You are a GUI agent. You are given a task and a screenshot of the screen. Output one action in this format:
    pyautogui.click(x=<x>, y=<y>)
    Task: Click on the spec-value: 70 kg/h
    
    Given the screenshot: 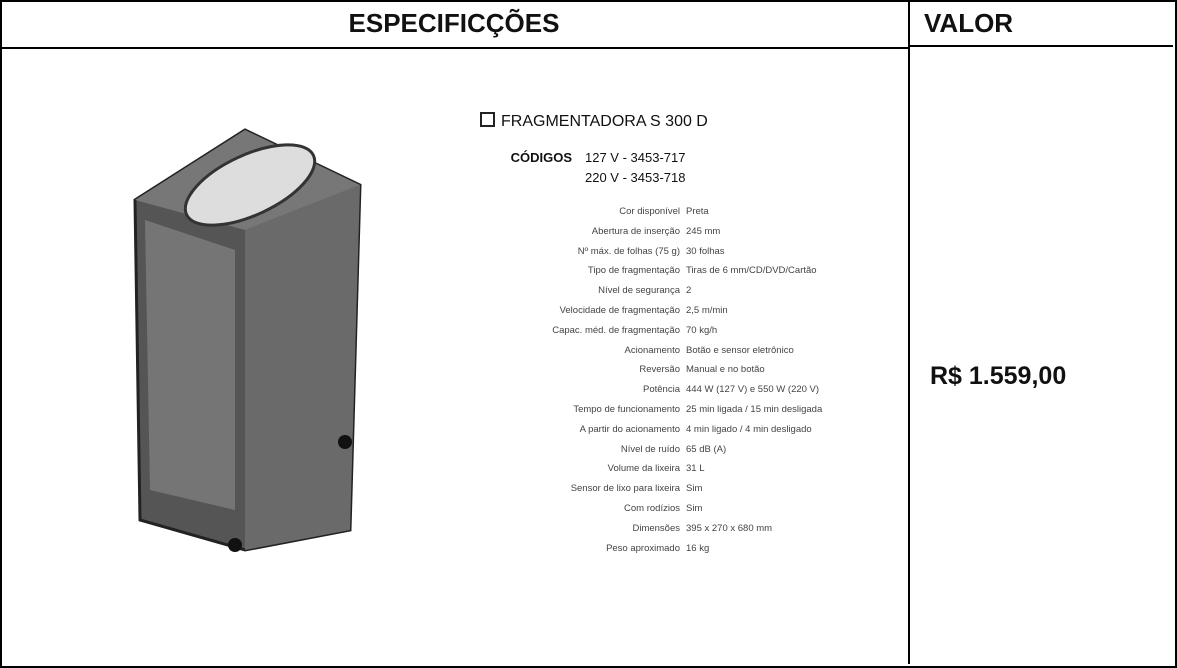 What is the action you would take?
    pyautogui.click(x=702, y=330)
    